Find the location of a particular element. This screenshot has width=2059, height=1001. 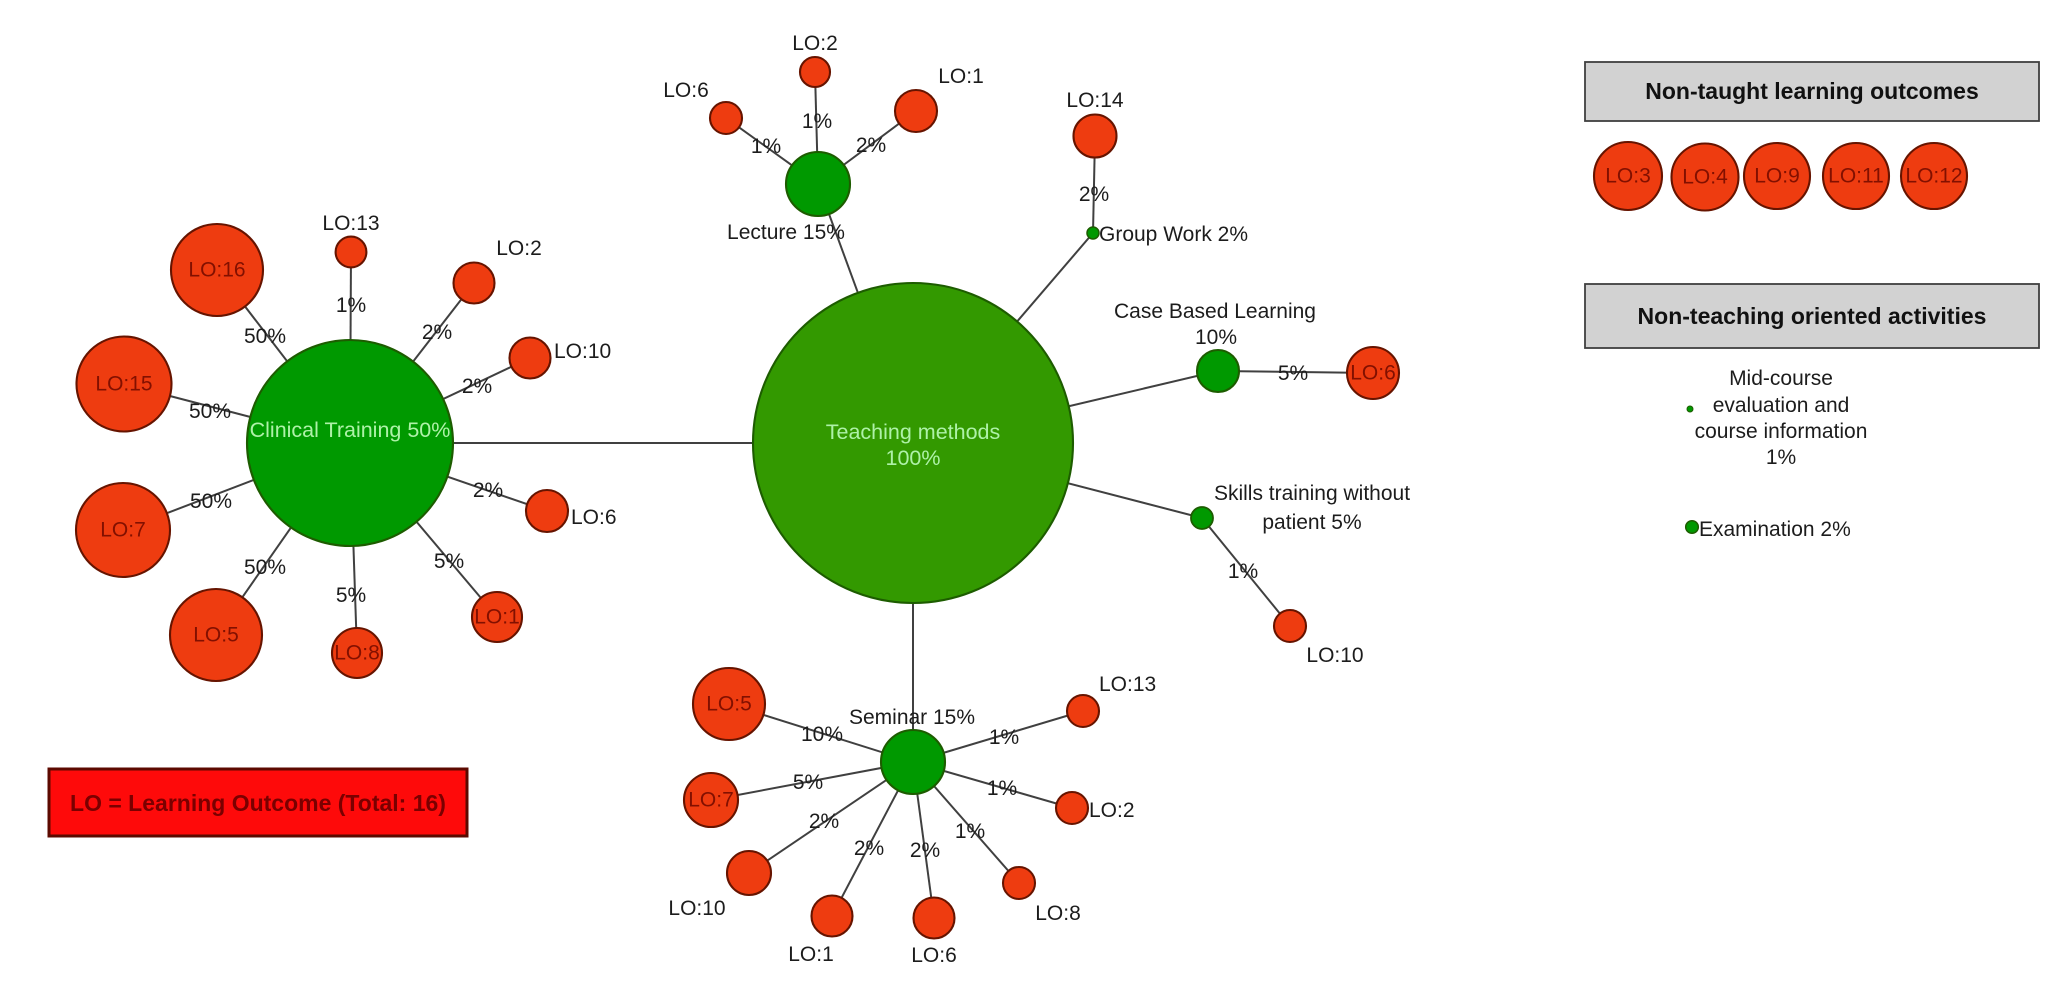

svg-text: LO:14 is located at coordinates (1095, 100).